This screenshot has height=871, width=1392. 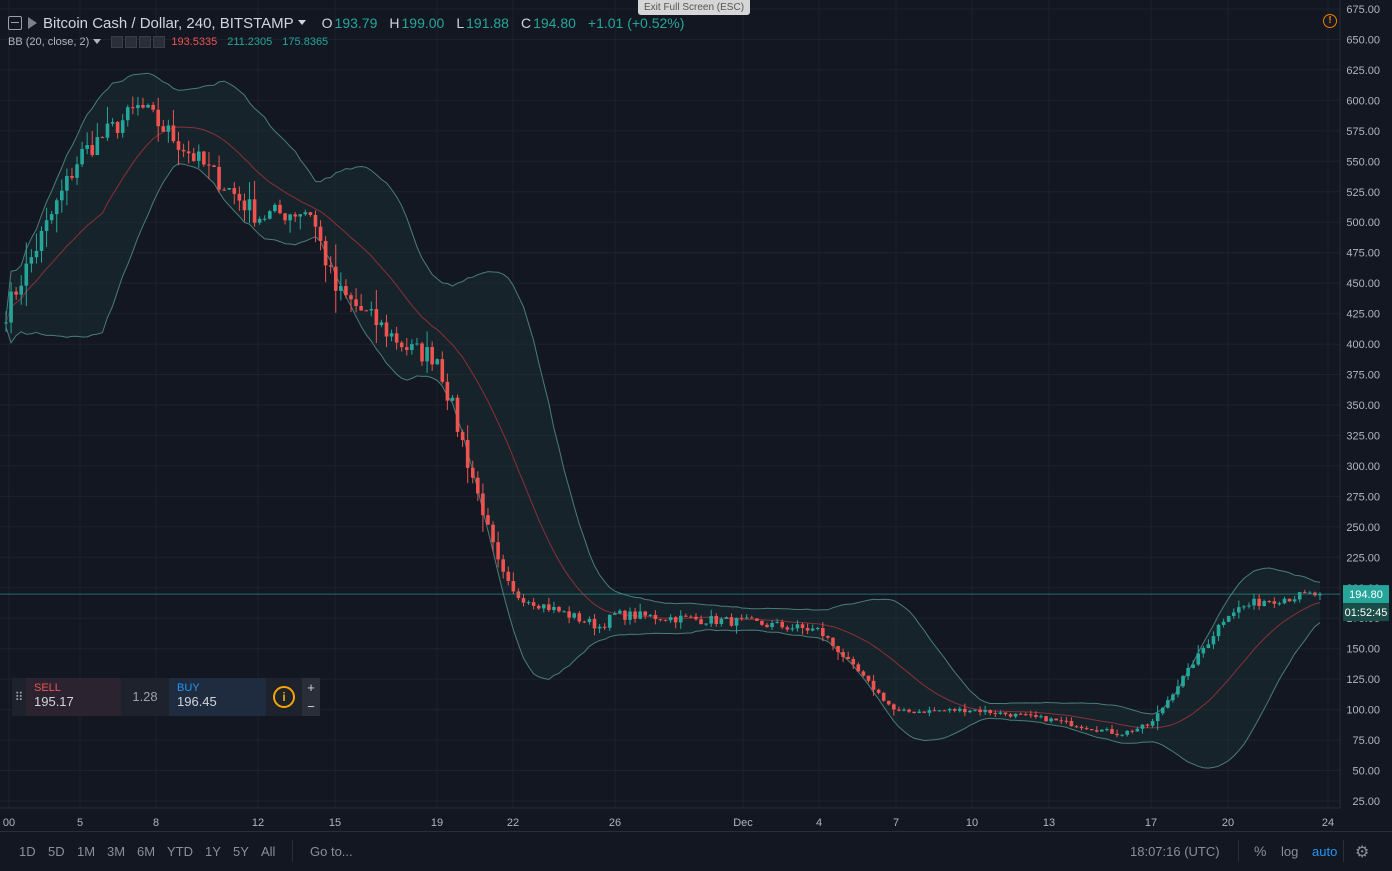 What do you see at coordinates (145, 42) in the screenshot?
I see `more-icon` at bounding box center [145, 42].